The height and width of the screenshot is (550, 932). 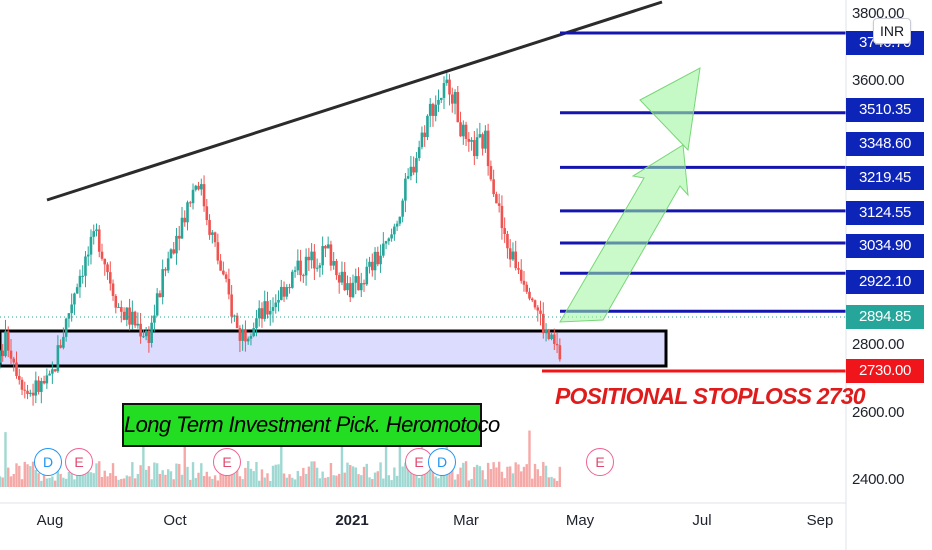 What do you see at coordinates (885, 282) in the screenshot?
I see `level-tag-2922: 2922.10` at bounding box center [885, 282].